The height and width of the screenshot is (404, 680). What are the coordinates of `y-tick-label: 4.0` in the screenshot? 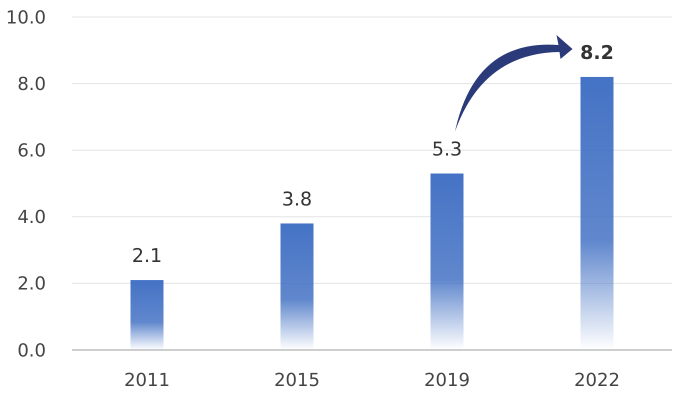 It's located at (31, 217).